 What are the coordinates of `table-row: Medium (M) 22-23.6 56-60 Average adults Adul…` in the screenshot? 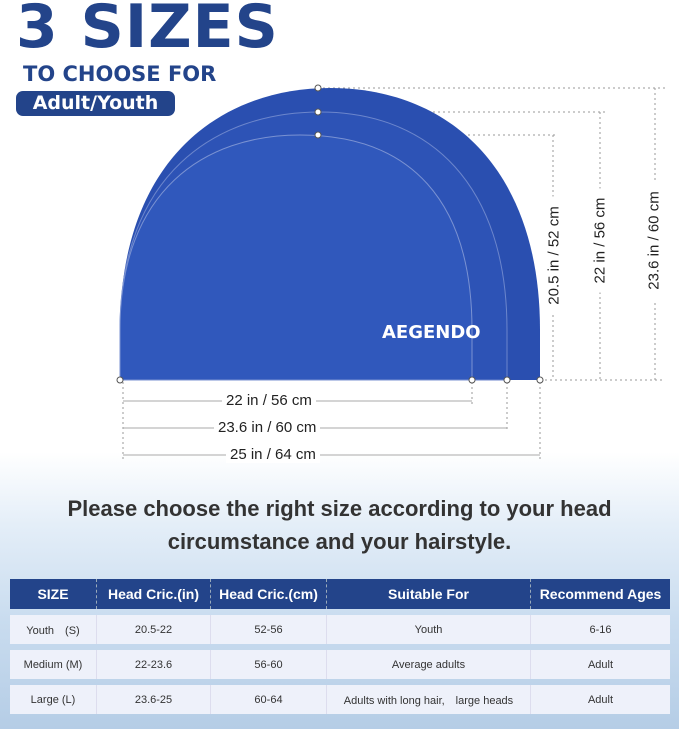 It's located at (340, 664).